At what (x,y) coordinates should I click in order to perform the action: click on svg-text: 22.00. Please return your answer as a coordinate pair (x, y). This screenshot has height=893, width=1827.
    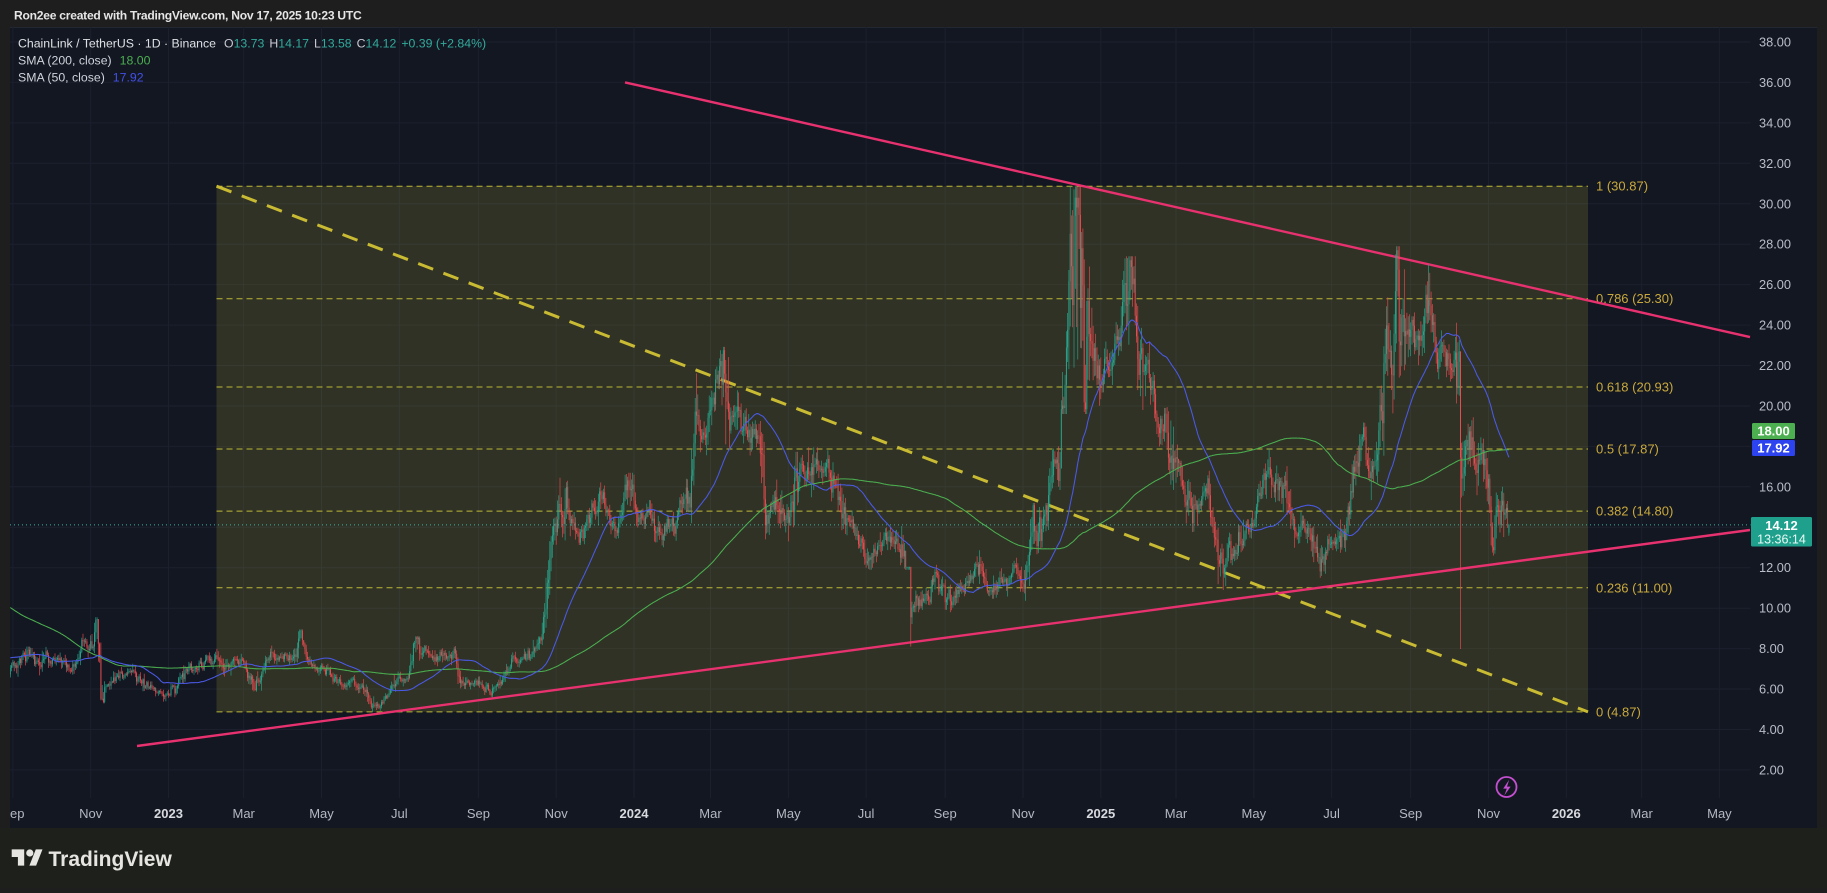
    Looking at the image, I should click on (1775, 365).